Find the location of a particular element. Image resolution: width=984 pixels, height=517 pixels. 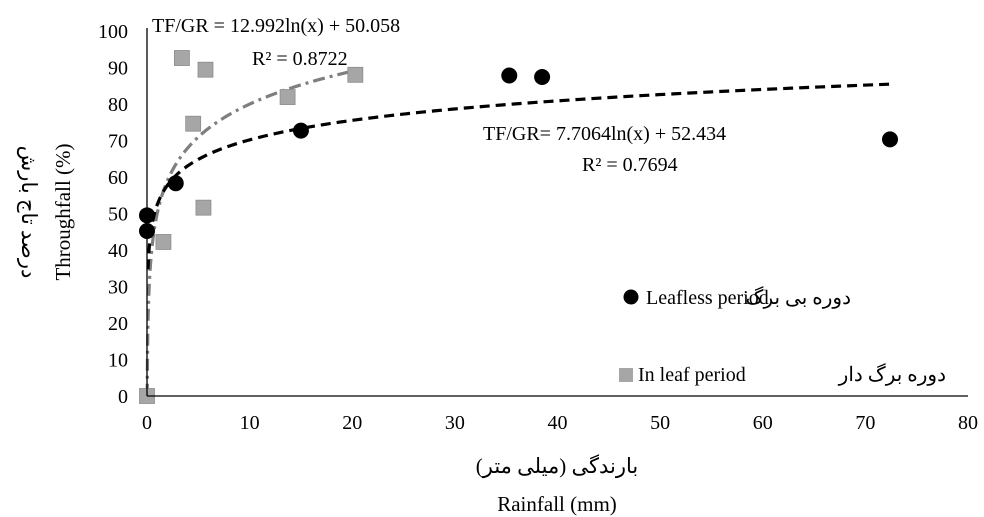

leafless-r2: R² = 0.7694 is located at coordinates (630, 165).